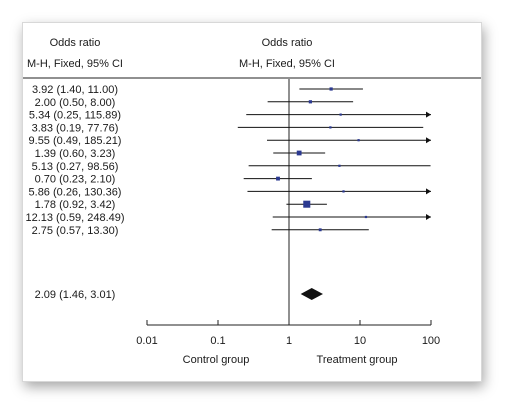 This screenshot has width=523, height=420. I want to click on study-label-5: 9.55 (0.49, 185.21), so click(75, 141).